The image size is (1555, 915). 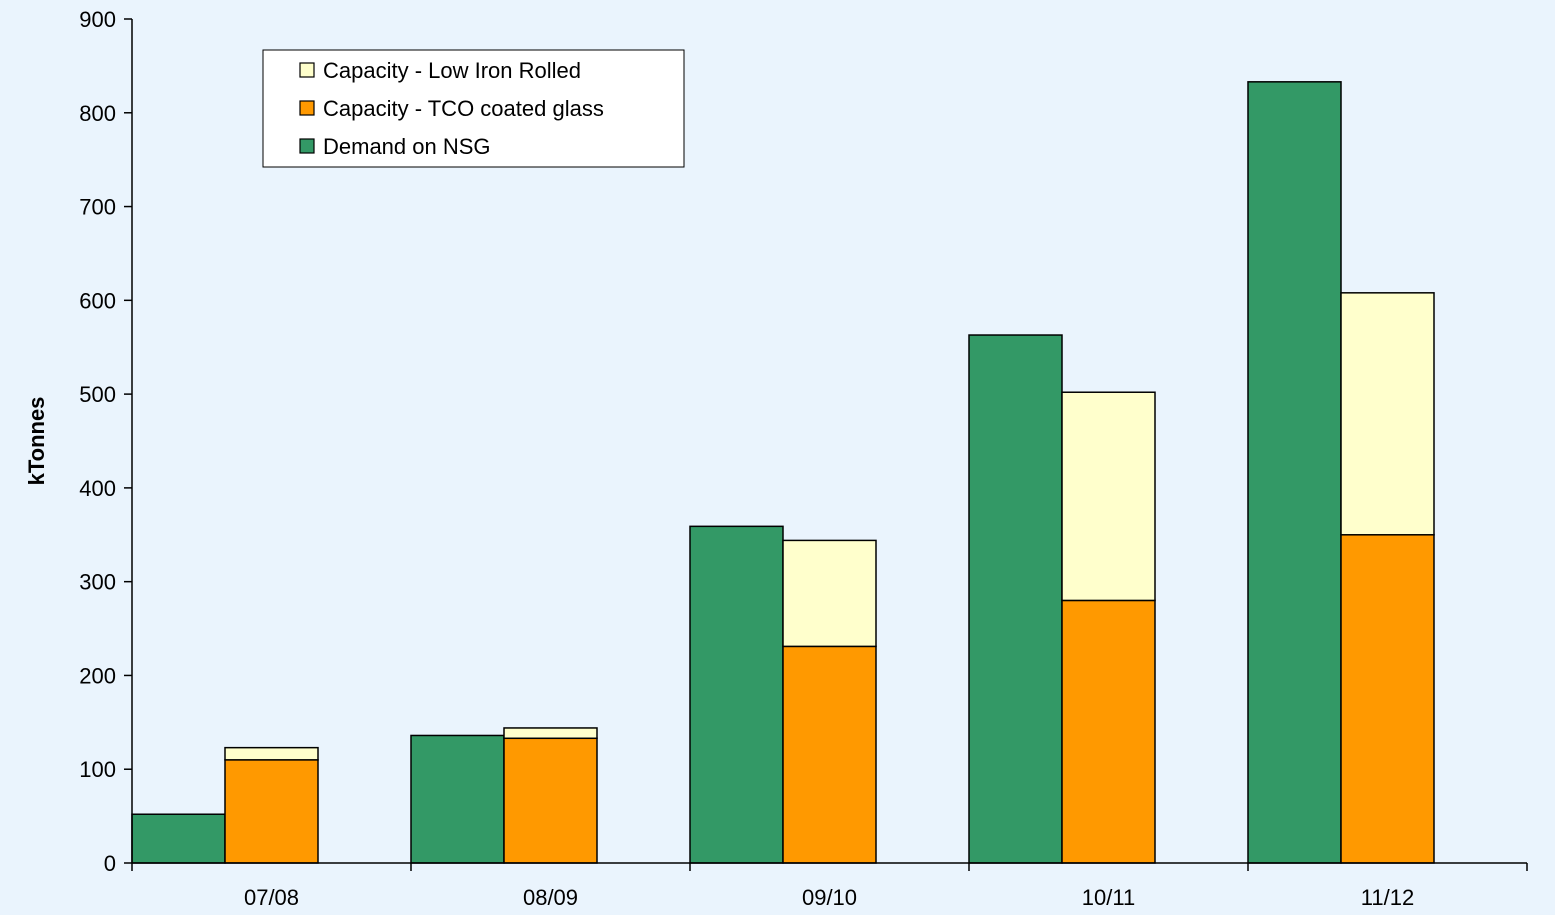 I want to click on legend-label-capacity-tco-coated-glass: Capacity - TCO coated glass, so click(x=463, y=108).